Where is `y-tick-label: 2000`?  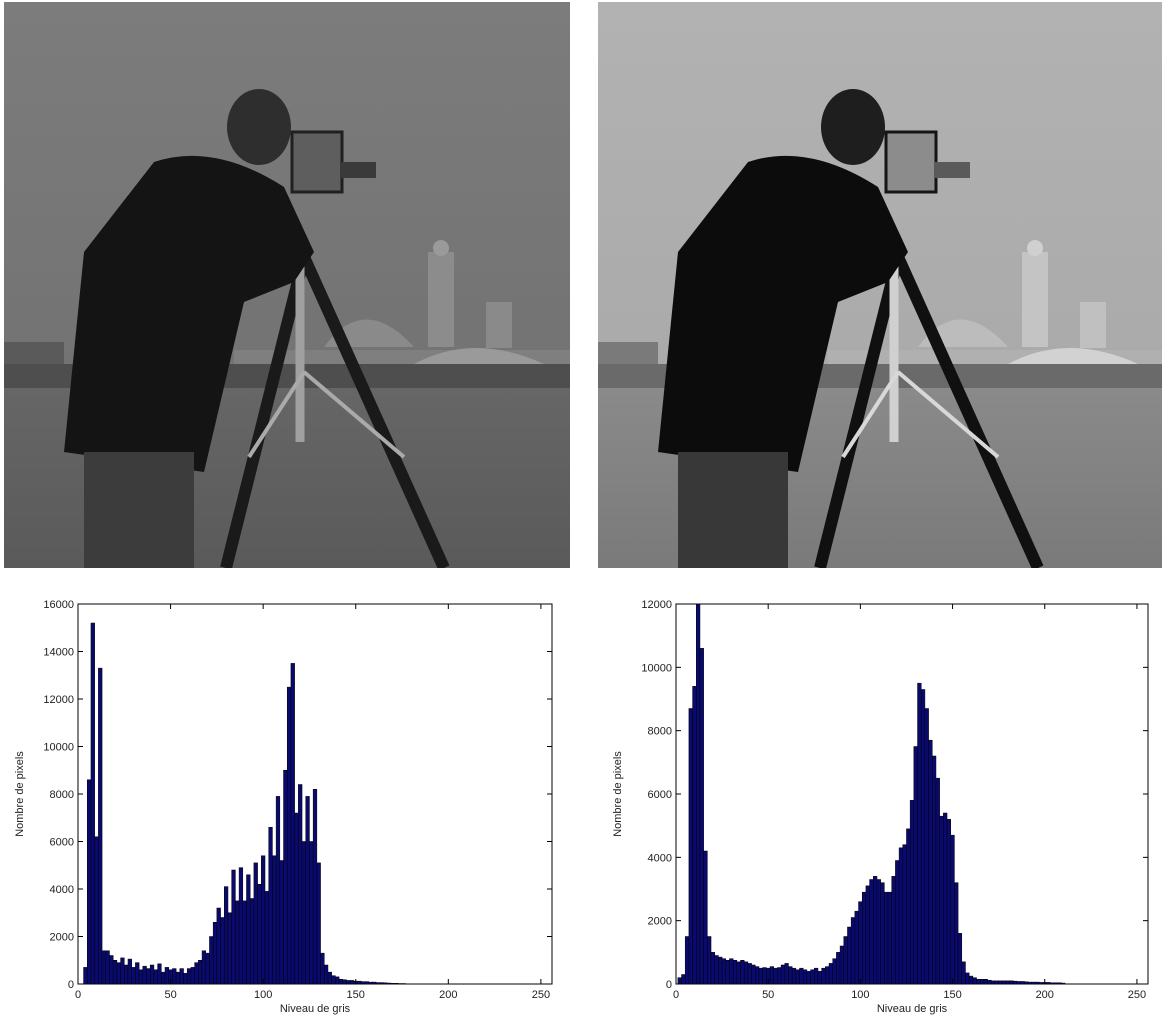 y-tick-label: 2000 is located at coordinates (62, 938).